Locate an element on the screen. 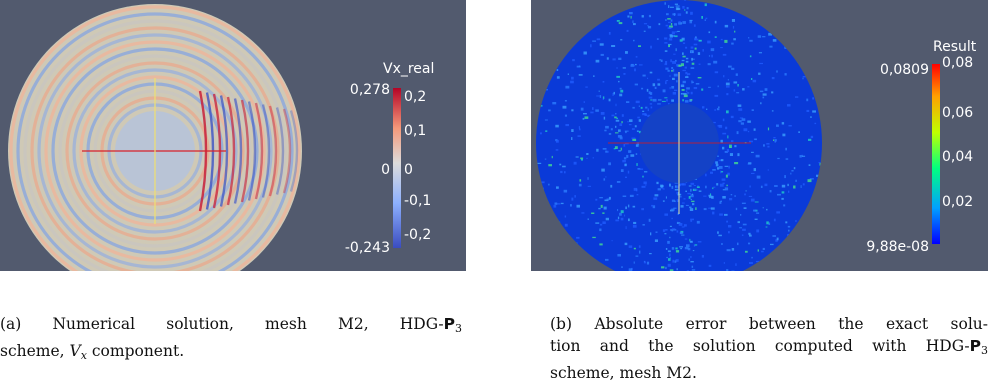 This screenshot has height=387, width=988. colorbar-a-tick: -0,2 is located at coordinates (418, 235).